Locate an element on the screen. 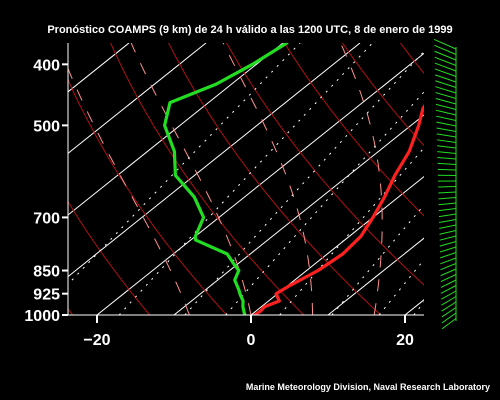 The width and height of the screenshot is (500, 400). y-tick-label: 925 is located at coordinates (46, 295).